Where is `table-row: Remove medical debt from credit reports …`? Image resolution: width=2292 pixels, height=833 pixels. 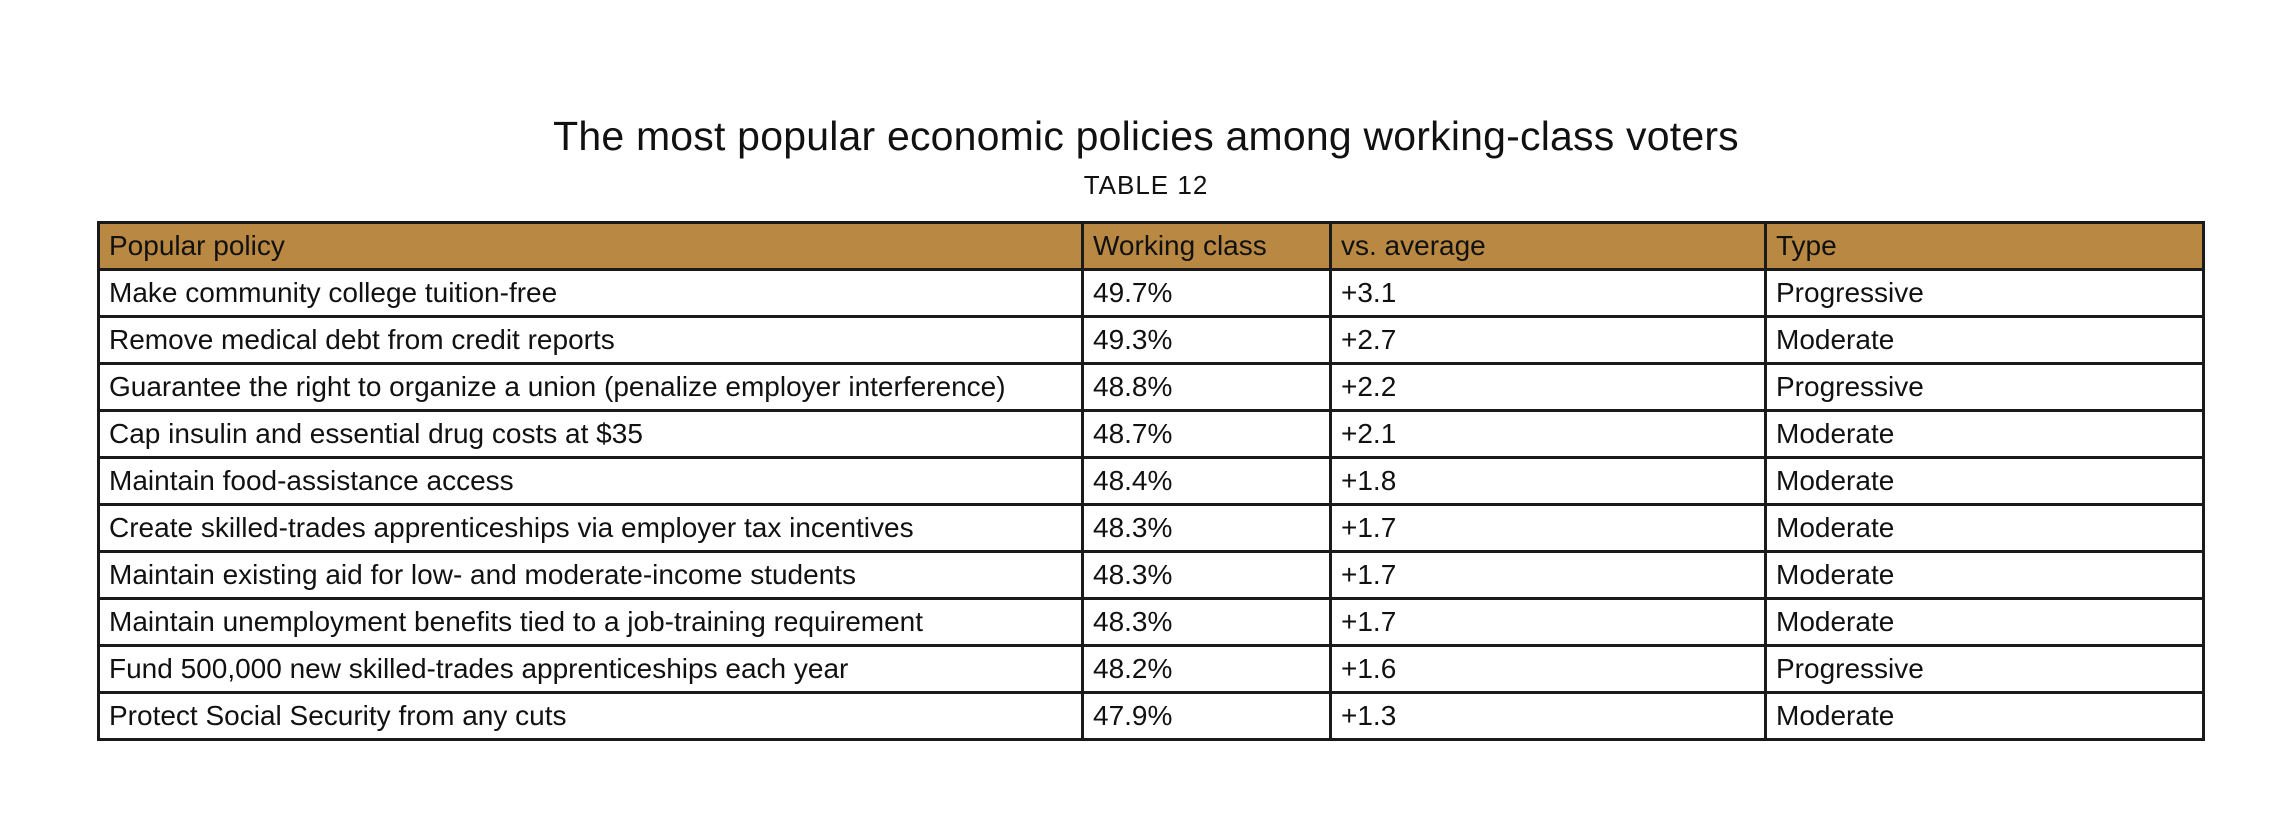 table-row: Remove medical debt from credit reports … is located at coordinates (1151, 340).